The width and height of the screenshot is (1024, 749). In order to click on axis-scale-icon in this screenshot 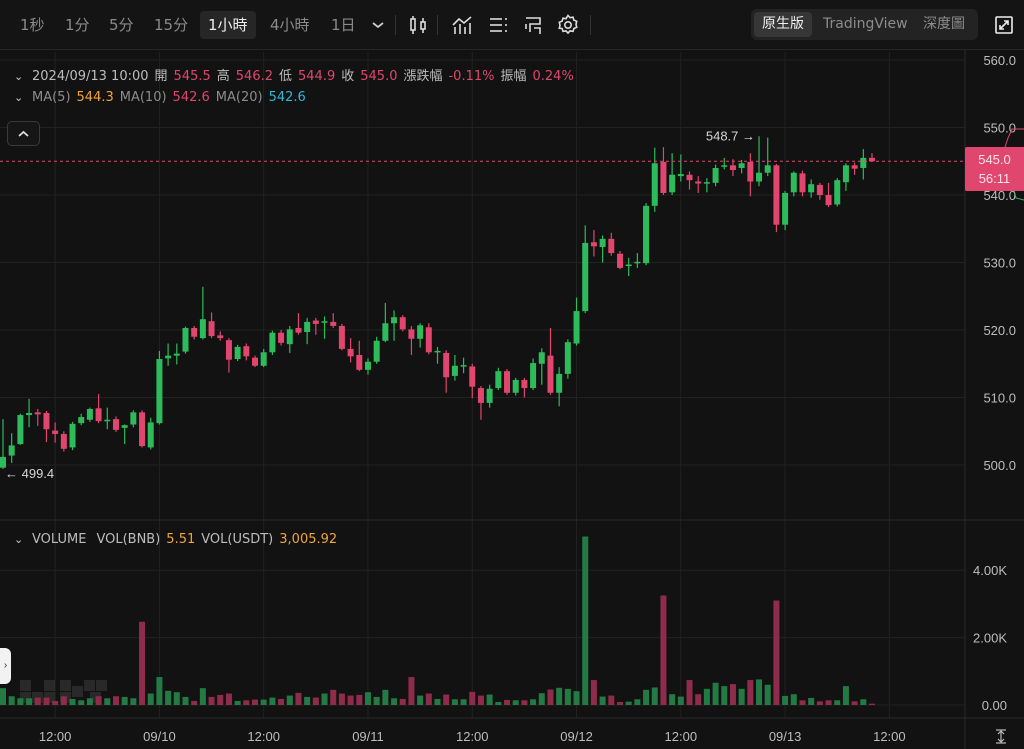, I will do `click(1001, 736)`.